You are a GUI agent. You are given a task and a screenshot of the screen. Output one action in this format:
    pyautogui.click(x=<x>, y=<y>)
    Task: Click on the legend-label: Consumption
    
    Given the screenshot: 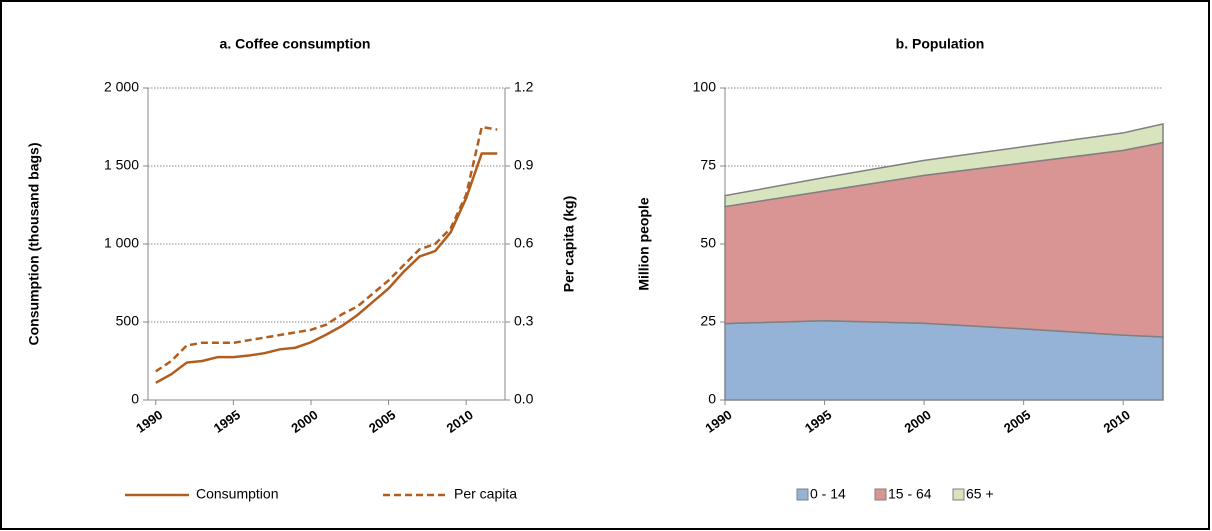 What is the action you would take?
    pyautogui.click(x=237, y=494)
    